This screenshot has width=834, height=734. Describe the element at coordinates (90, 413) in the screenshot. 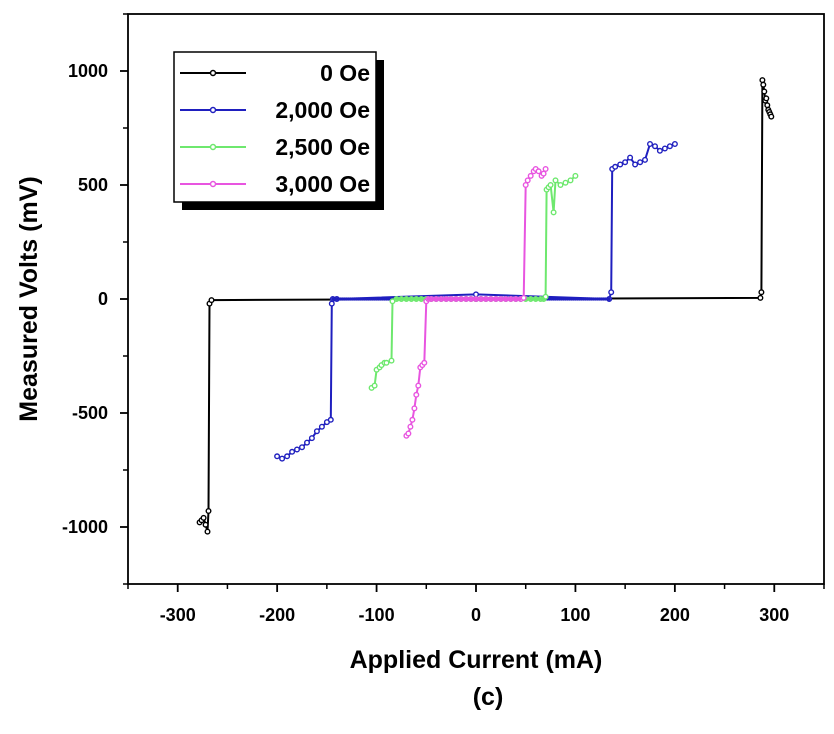

I see `y-tick-label: -500` at that location.